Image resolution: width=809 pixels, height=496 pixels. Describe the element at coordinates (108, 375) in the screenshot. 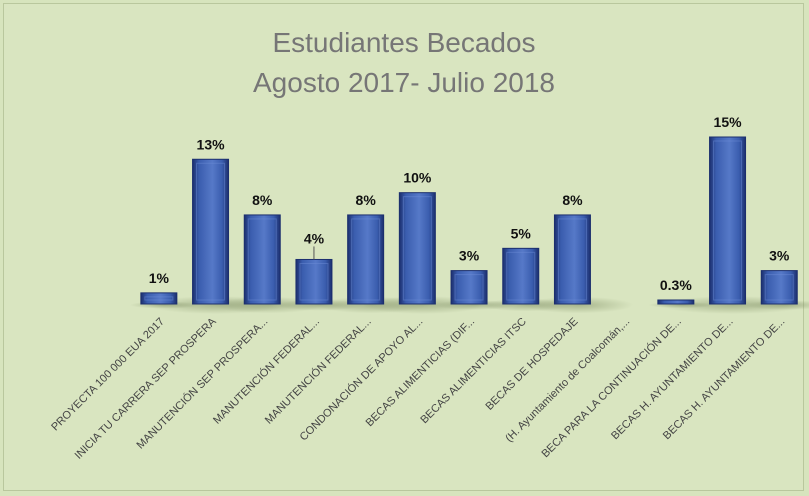

I see `category-label-1: PROYECTA 100 000 EUA 2017` at that location.